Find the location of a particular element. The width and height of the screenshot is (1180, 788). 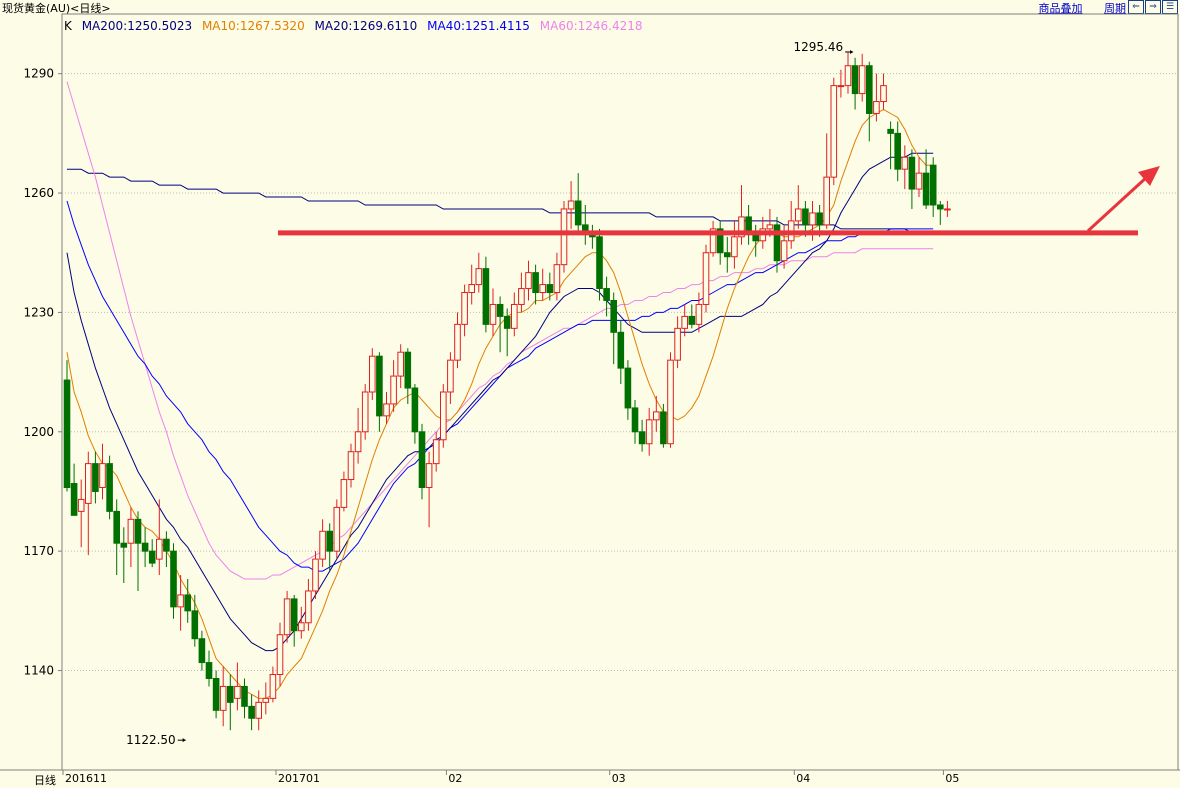

low-annotation: 1122.50 is located at coordinates (151, 740).